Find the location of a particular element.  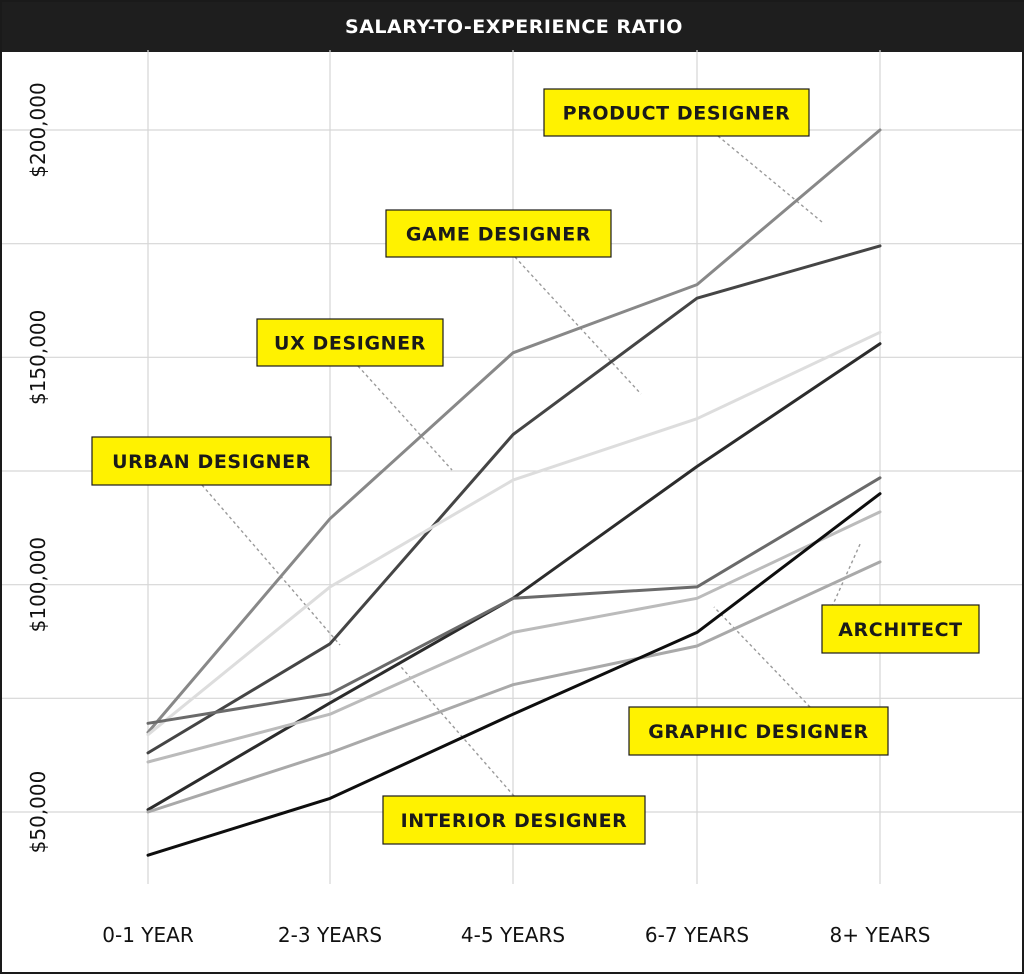

x-tick-label: 2-3 YEARS is located at coordinates (330, 935).